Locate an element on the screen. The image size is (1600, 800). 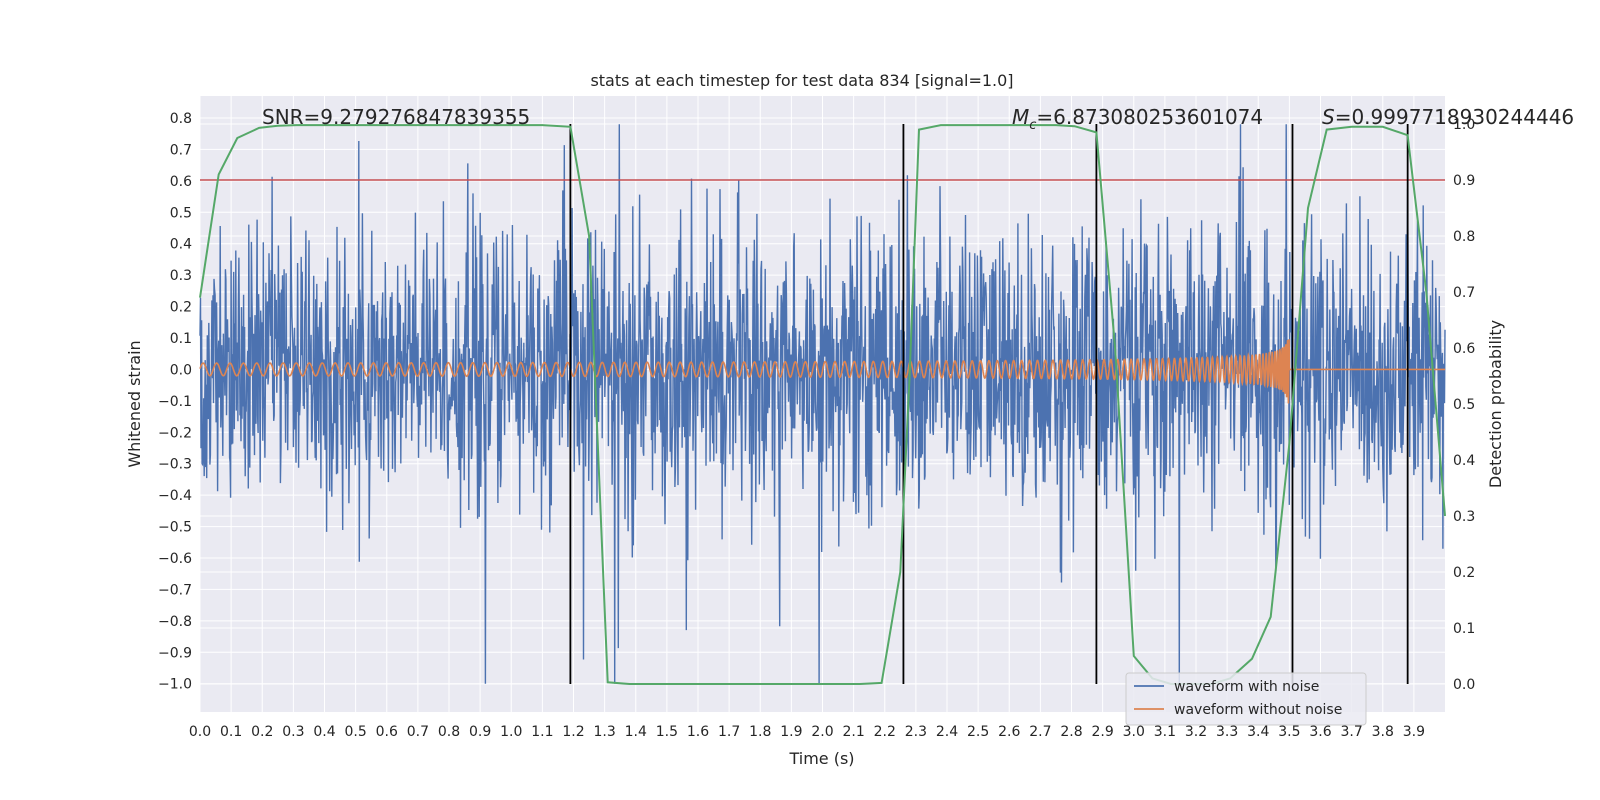
y-tick-label: −0.9 is located at coordinates (175, 653).